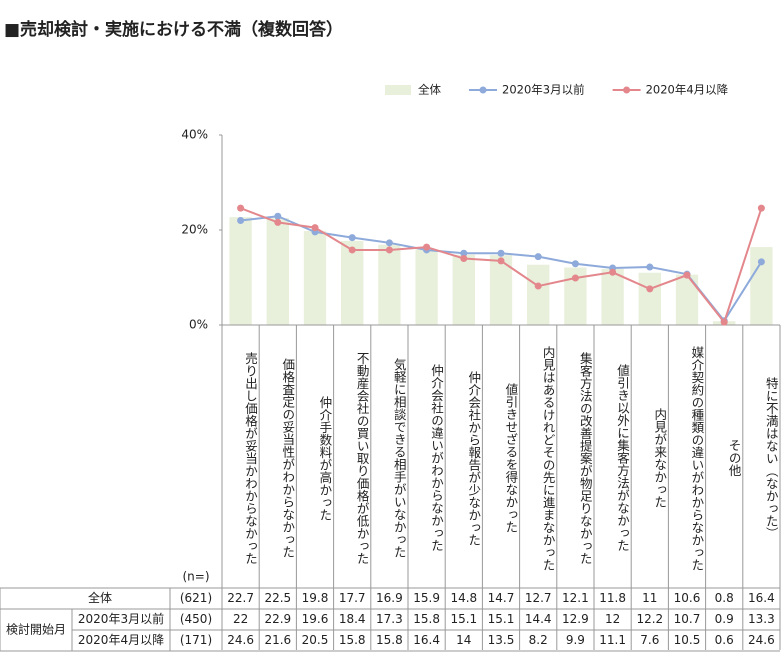 Image resolution: width=784 pixels, height=658 pixels. What do you see at coordinates (575, 640) in the screenshot?
I see `table-cell: 9.9` at bounding box center [575, 640].